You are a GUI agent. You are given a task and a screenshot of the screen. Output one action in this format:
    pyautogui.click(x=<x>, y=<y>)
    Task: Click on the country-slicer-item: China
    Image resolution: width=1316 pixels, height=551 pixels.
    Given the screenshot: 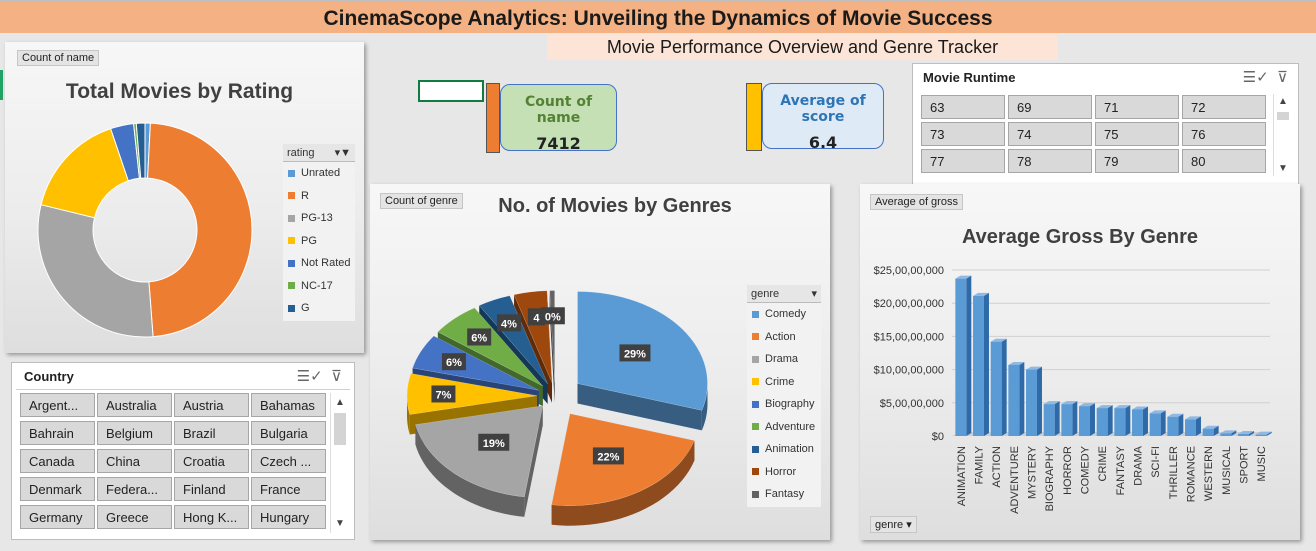 What is the action you would take?
    pyautogui.click(x=134, y=461)
    